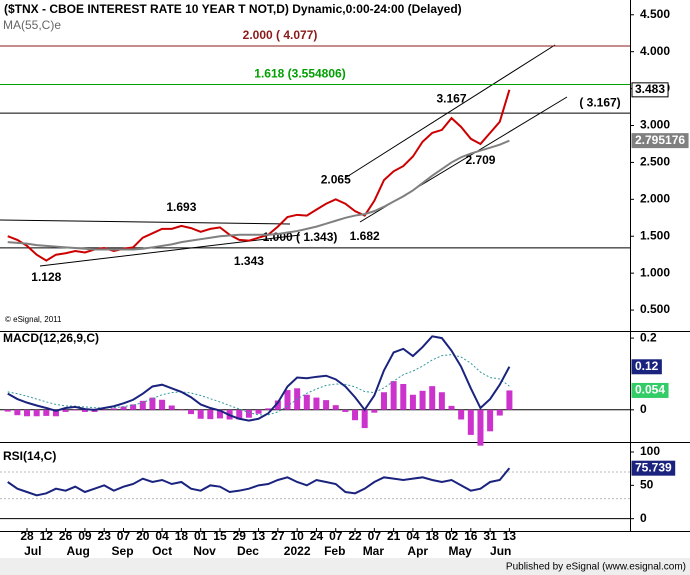 The image size is (690, 575). What do you see at coordinates (32, 551) in the screenshot?
I see `x-month-label: Jul` at bounding box center [32, 551].